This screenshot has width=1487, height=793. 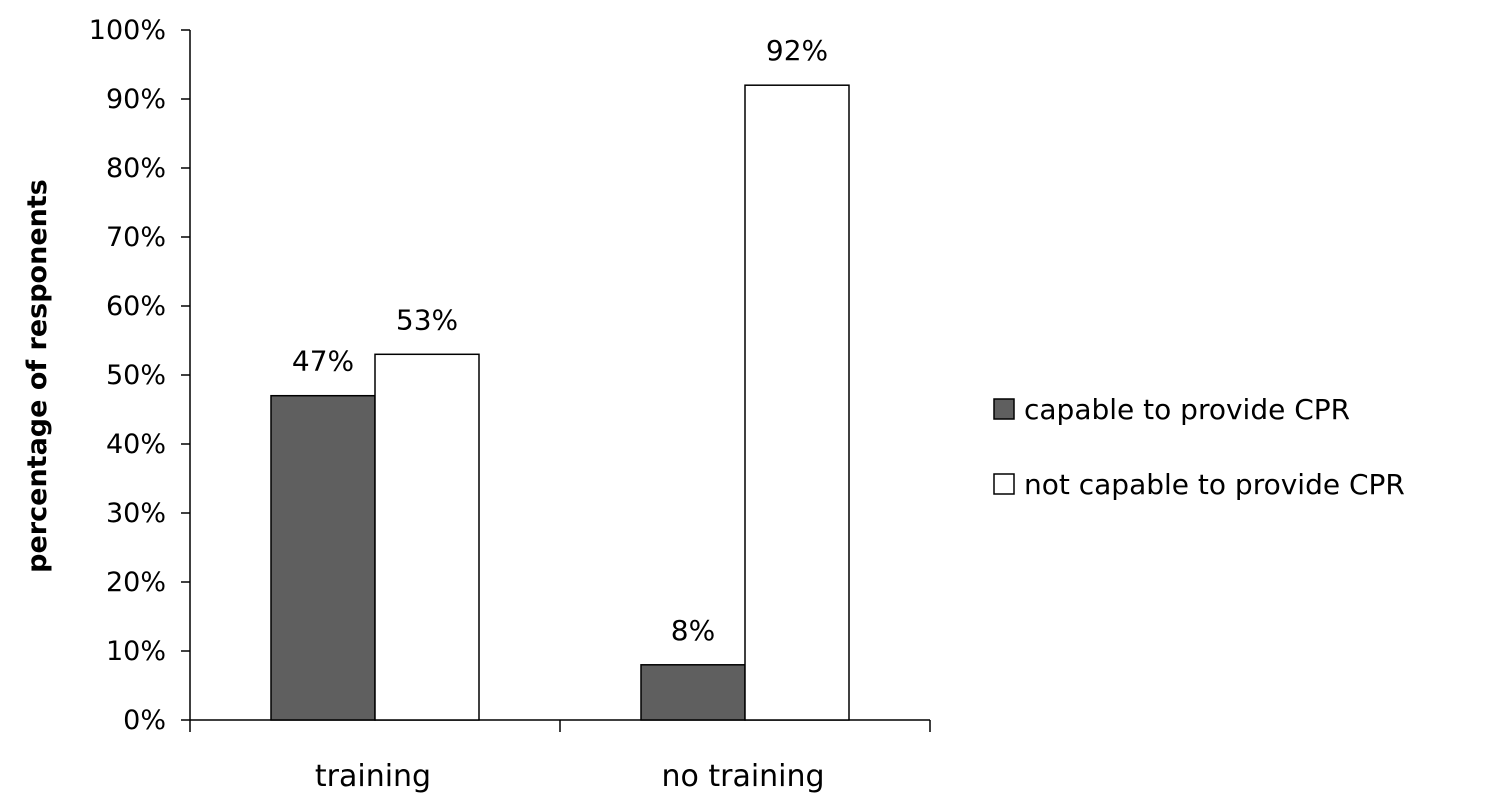 I want to click on y-tick-label: 70%, so click(x=136, y=237).